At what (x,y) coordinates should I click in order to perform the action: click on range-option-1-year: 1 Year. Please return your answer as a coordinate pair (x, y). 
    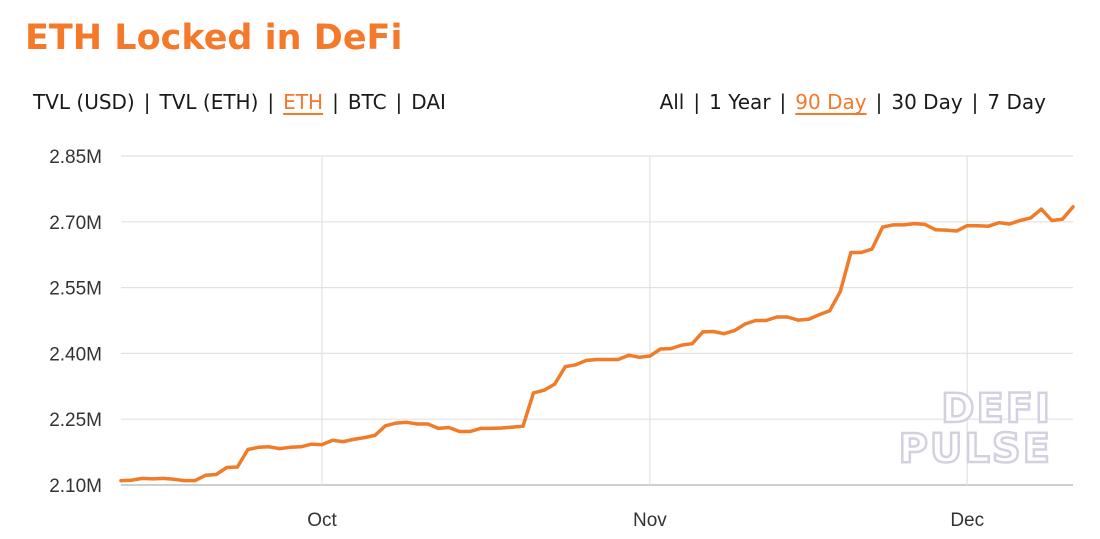
    Looking at the image, I should click on (740, 102).